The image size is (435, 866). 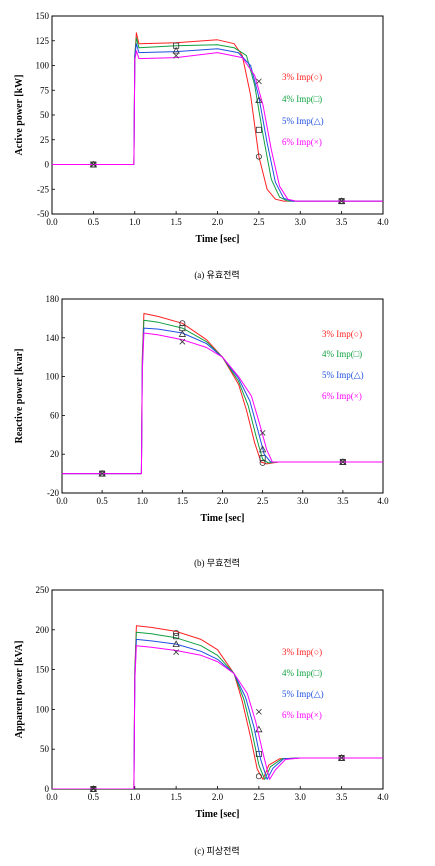 I want to click on series-line-triangle, so click(x=217, y=122).